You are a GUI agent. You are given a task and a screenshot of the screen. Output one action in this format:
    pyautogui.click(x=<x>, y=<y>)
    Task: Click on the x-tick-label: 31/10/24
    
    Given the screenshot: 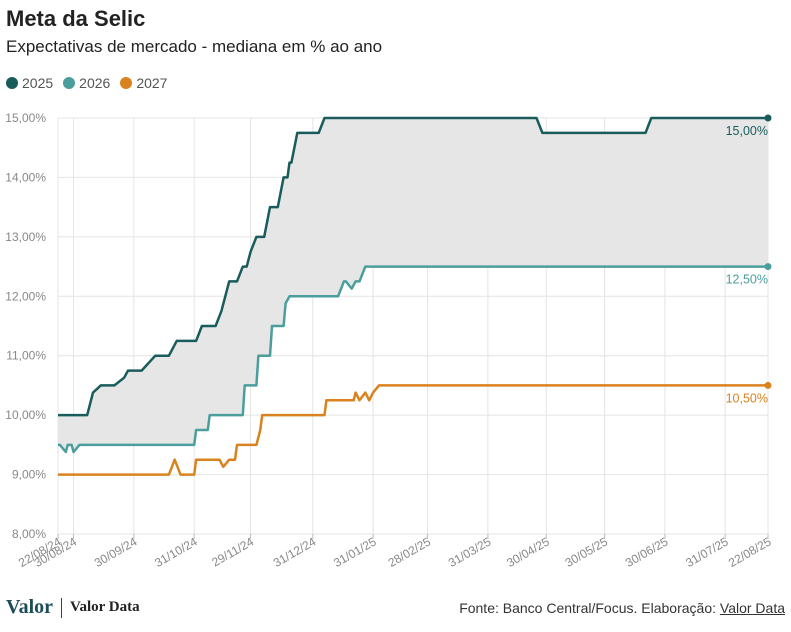 What is the action you would take?
    pyautogui.click(x=176, y=552)
    